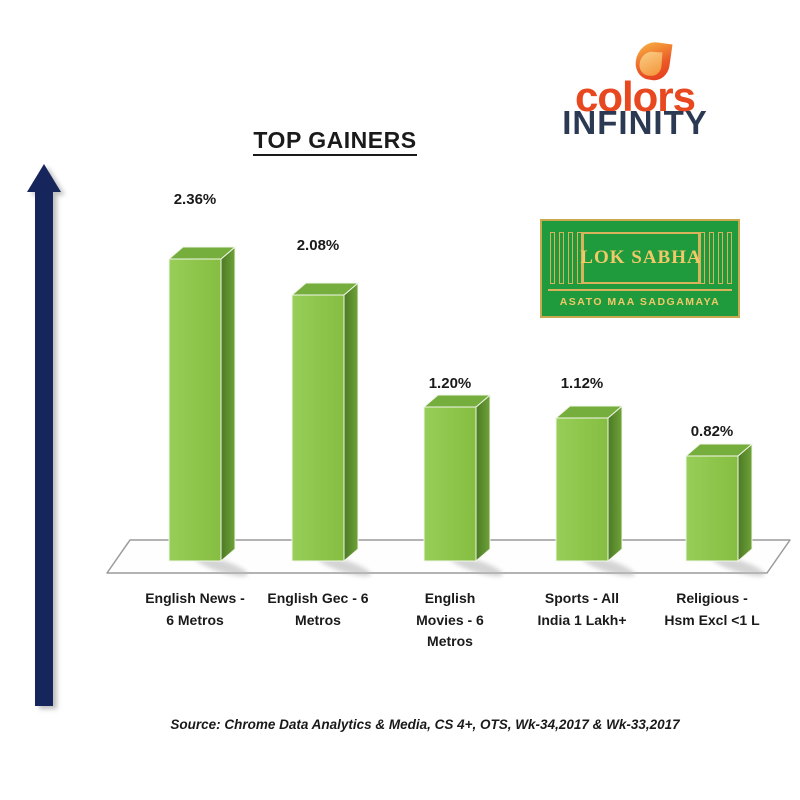  What do you see at coordinates (582, 383) in the screenshot?
I see `bar-value-label: 1.12%` at bounding box center [582, 383].